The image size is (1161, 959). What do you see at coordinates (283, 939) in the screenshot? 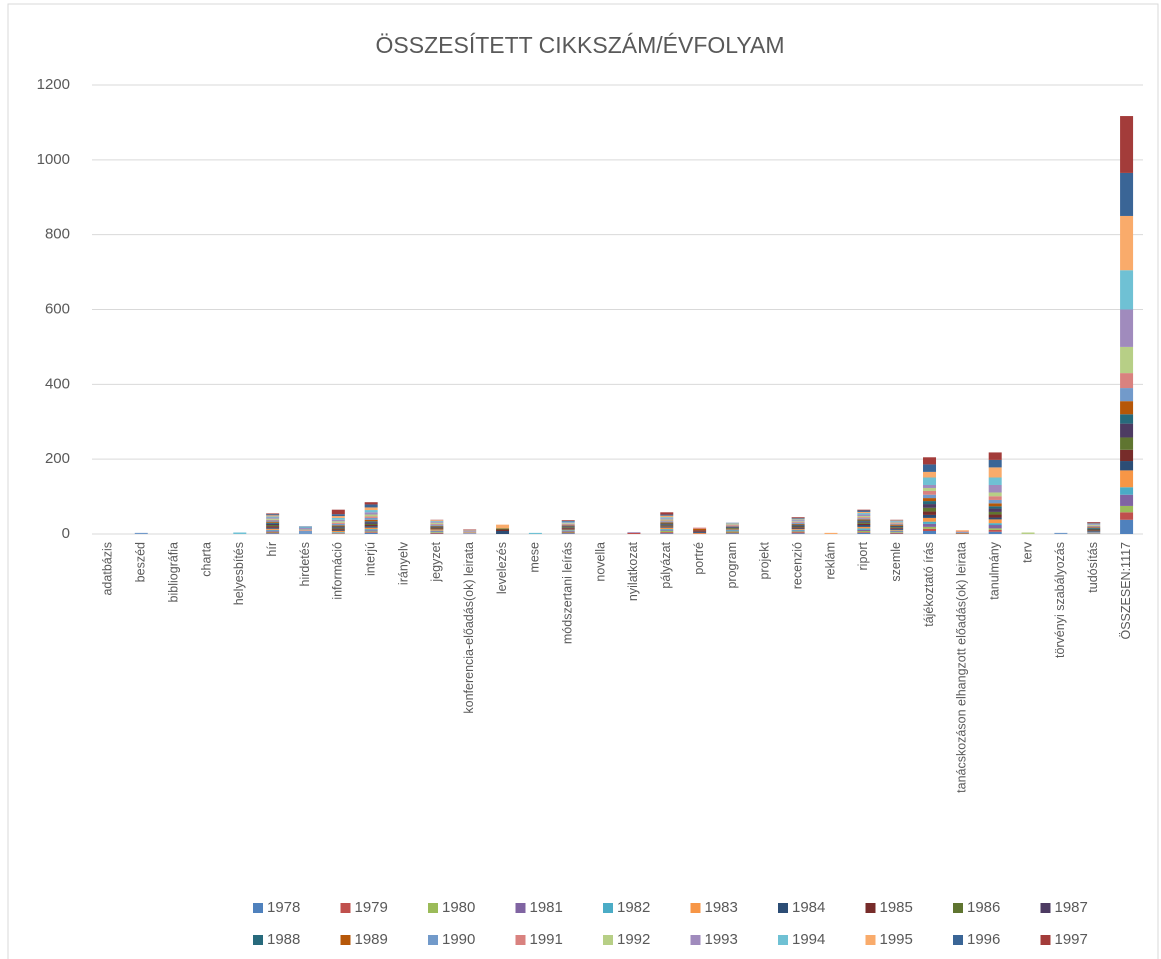
I see `legend-label: 1988` at bounding box center [283, 939].